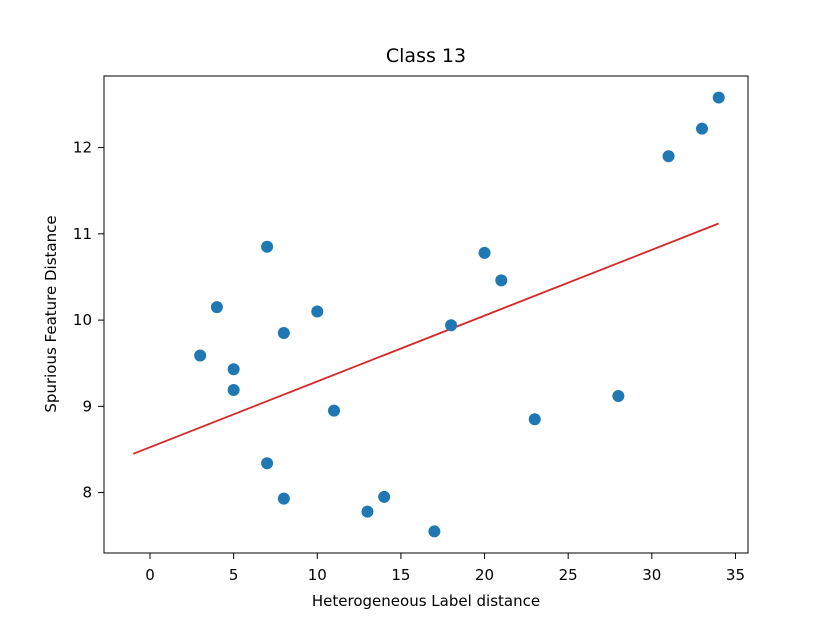 The height and width of the screenshot is (623, 830). What do you see at coordinates (735, 575) in the screenshot?
I see `x-tick-label: 35` at bounding box center [735, 575].